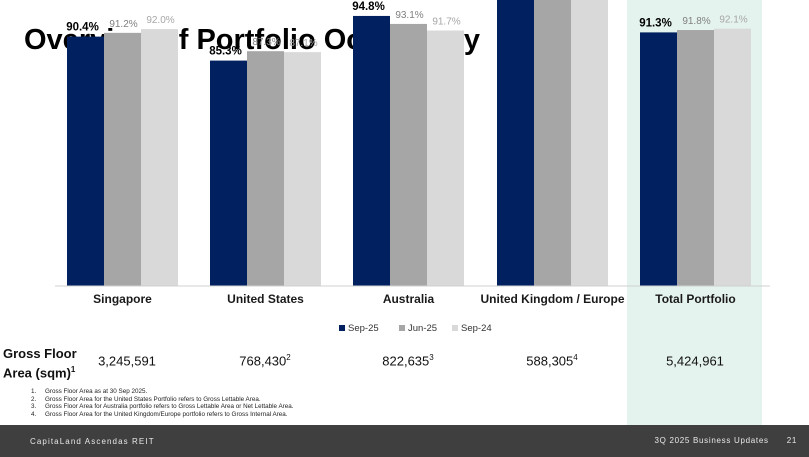 The image size is (809, 457). I want to click on bar-sep-24-total-portfolio, so click(732, 157).